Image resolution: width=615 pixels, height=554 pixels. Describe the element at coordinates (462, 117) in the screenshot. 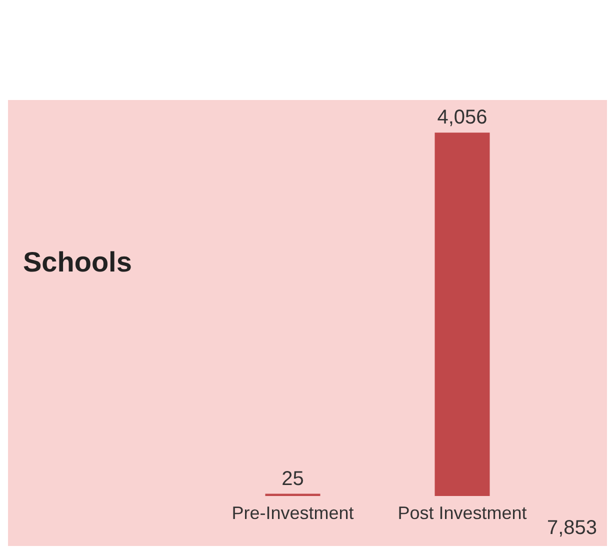

I see `data-label: 4,056` at that location.